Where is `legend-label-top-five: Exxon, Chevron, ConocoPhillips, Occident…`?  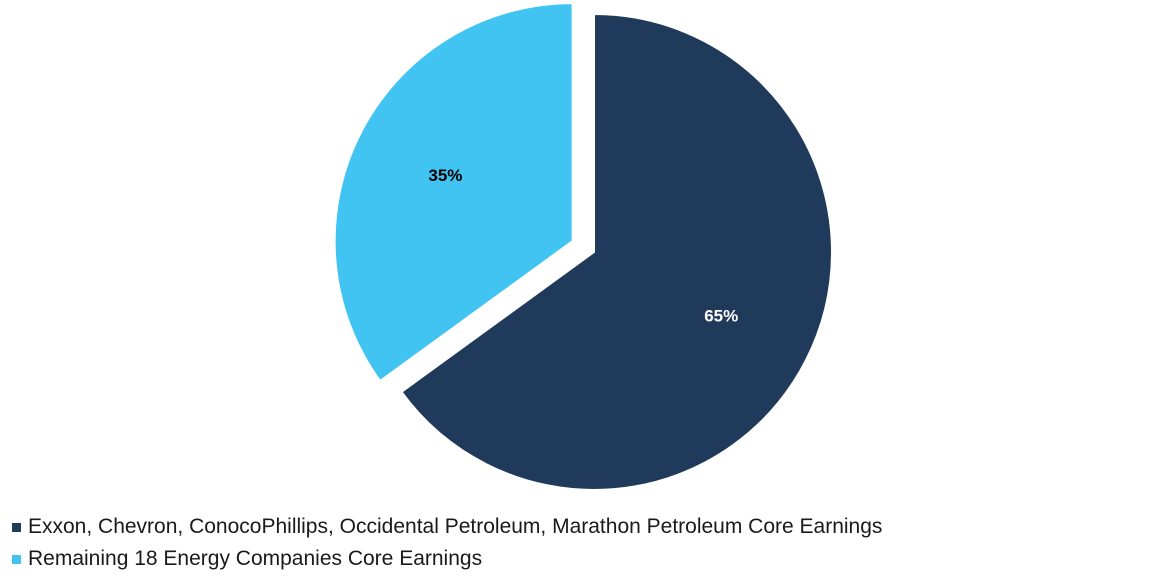 legend-label-top-five: Exxon, Chevron, ConocoPhillips, Occident… is located at coordinates (455, 526).